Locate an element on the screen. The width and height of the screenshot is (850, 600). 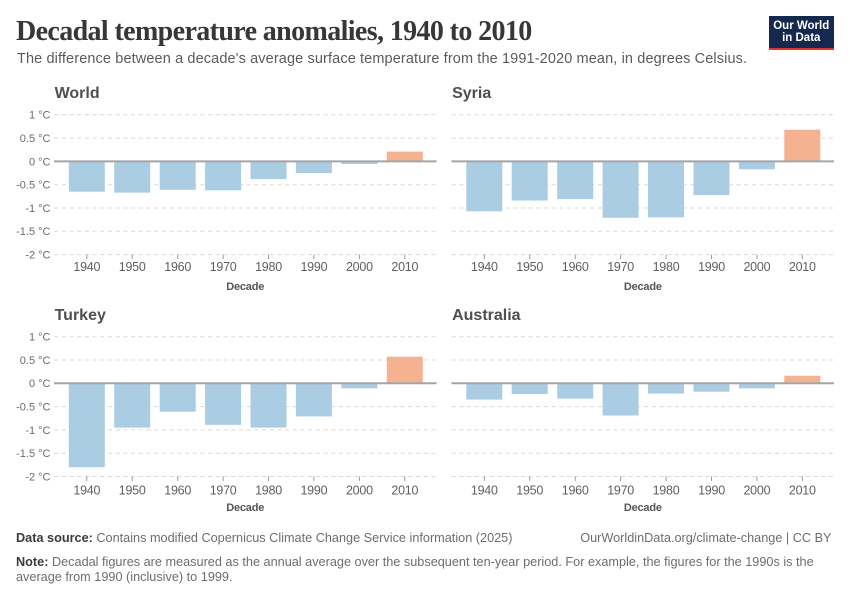
svg-text: World is located at coordinates (77, 93).